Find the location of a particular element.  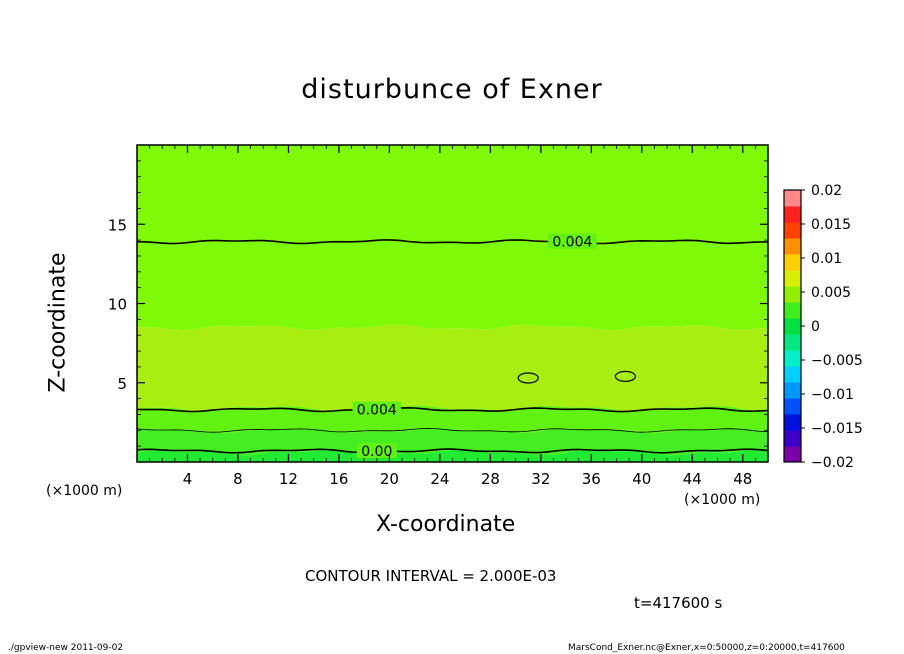

footer-left: ./gpview-new 2011-09-02 is located at coordinates (66, 648).